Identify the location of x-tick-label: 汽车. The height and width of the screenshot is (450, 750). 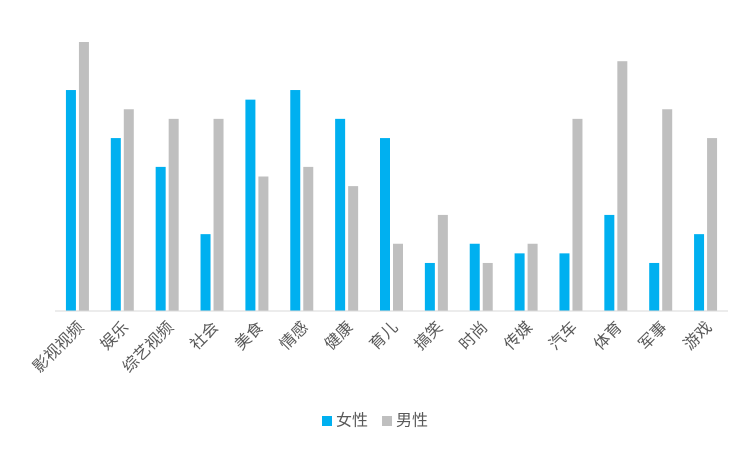
(563, 336).